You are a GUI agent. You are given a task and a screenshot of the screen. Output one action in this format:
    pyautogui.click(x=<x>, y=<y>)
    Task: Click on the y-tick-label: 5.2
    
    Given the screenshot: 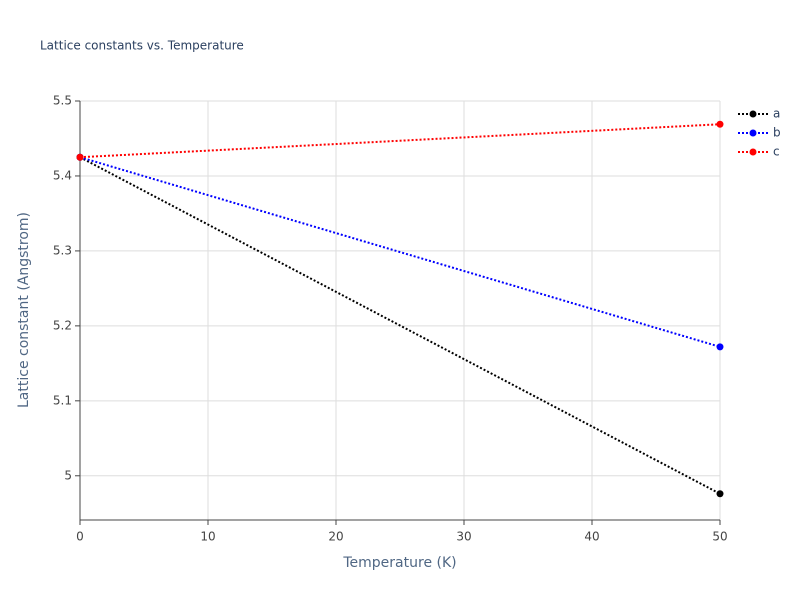 What is the action you would take?
    pyautogui.click(x=62, y=325)
    